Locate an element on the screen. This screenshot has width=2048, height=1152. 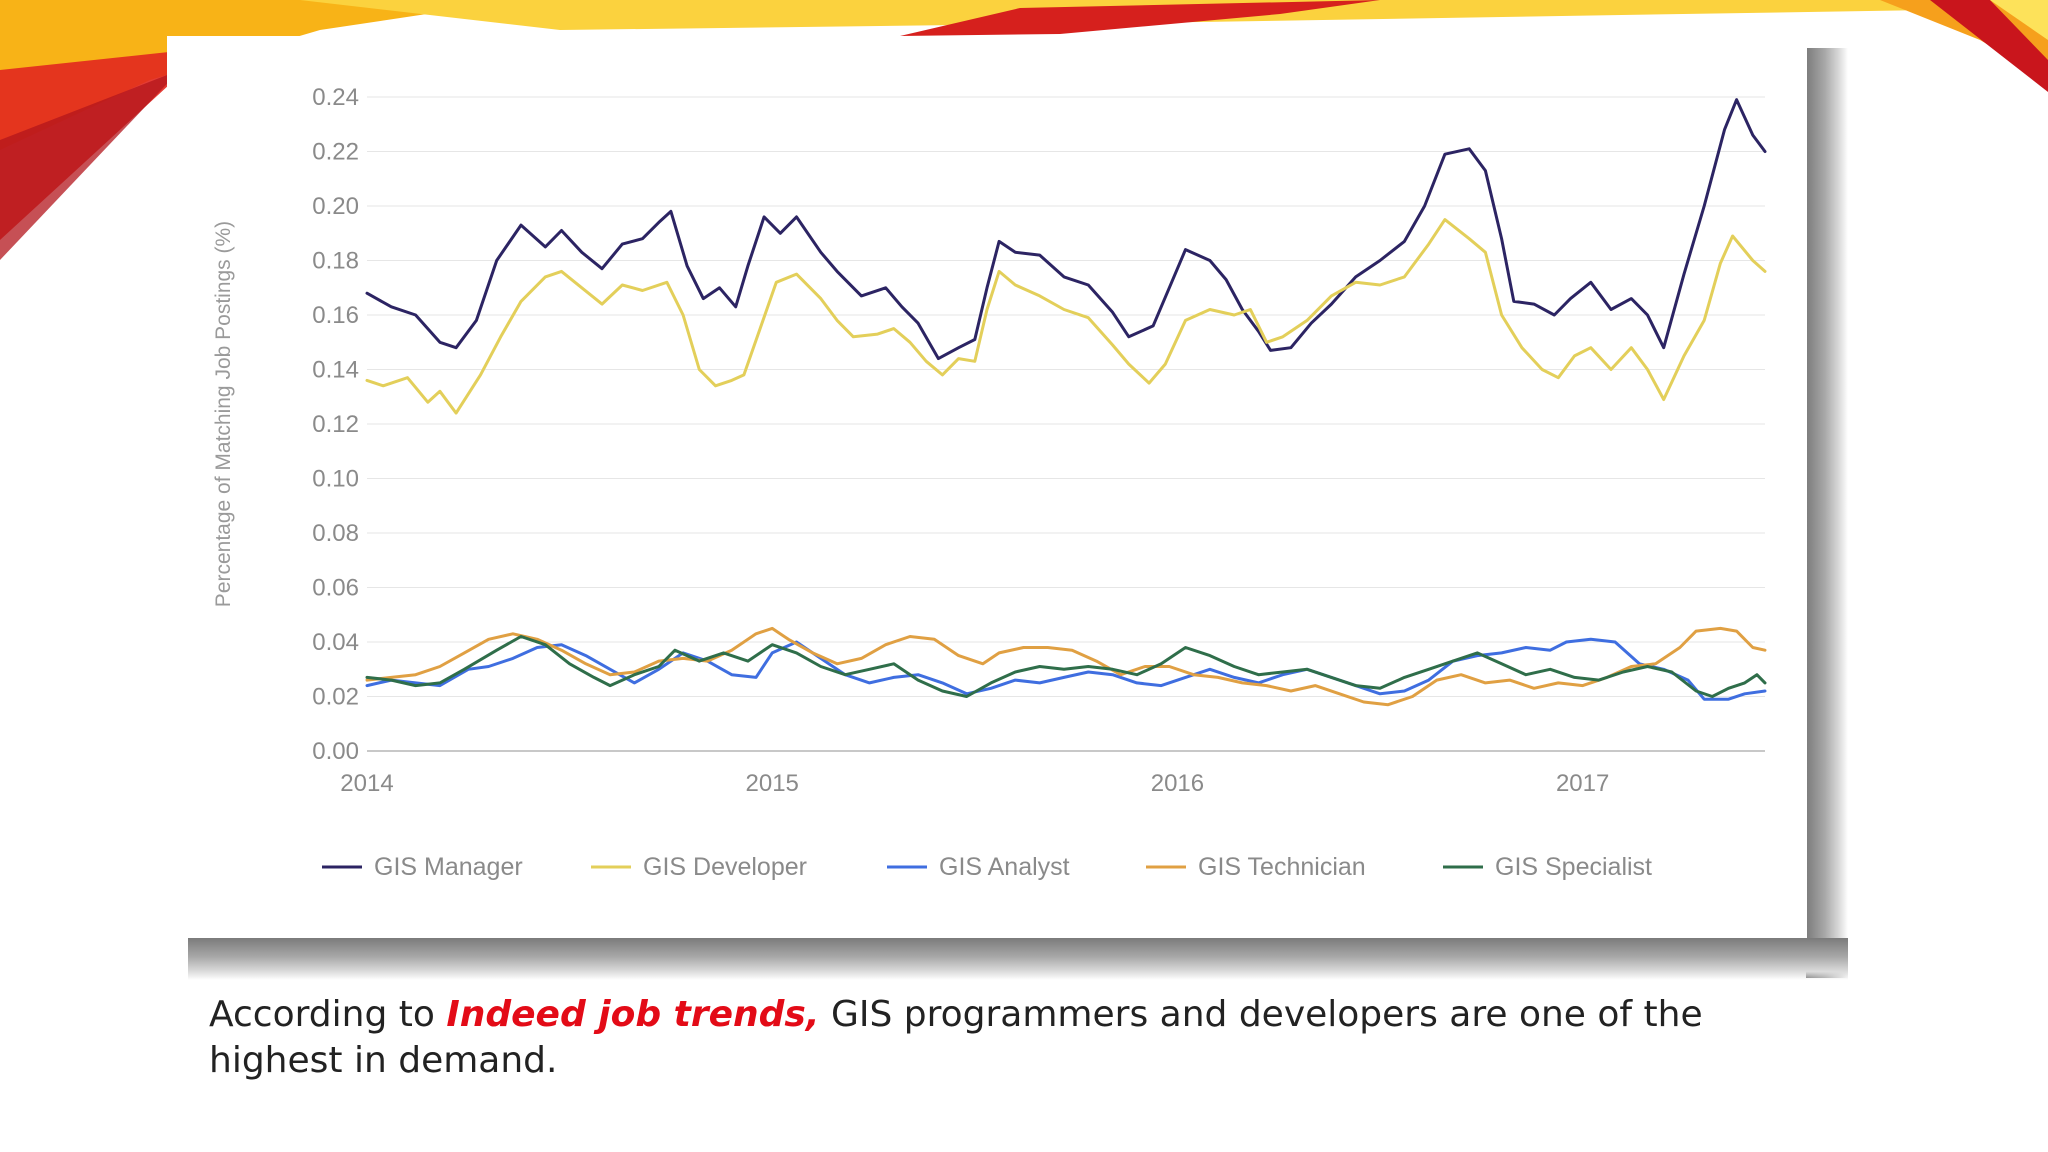
series-line-gis-analyst is located at coordinates (1066, 669).